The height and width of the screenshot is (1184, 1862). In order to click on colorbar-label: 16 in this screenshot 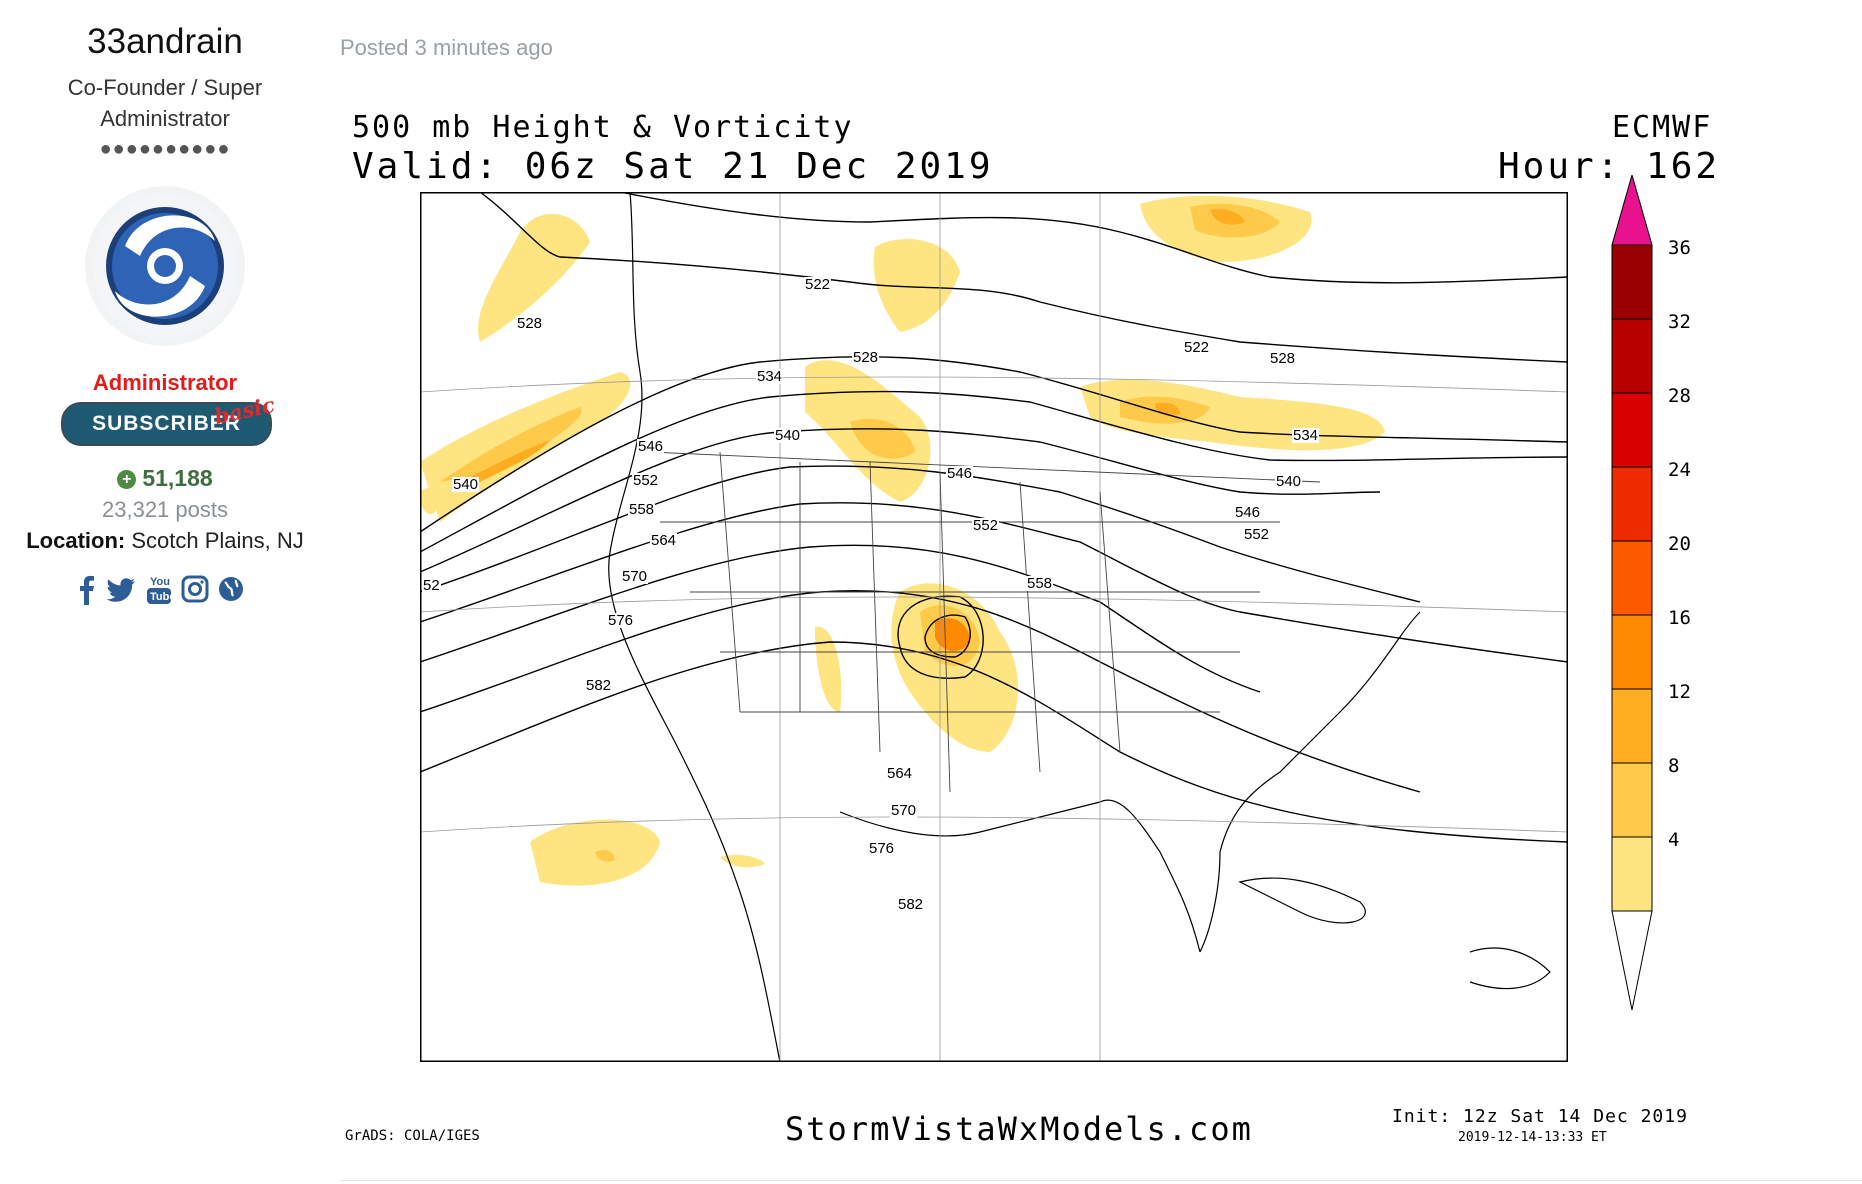, I will do `click(1679, 618)`.